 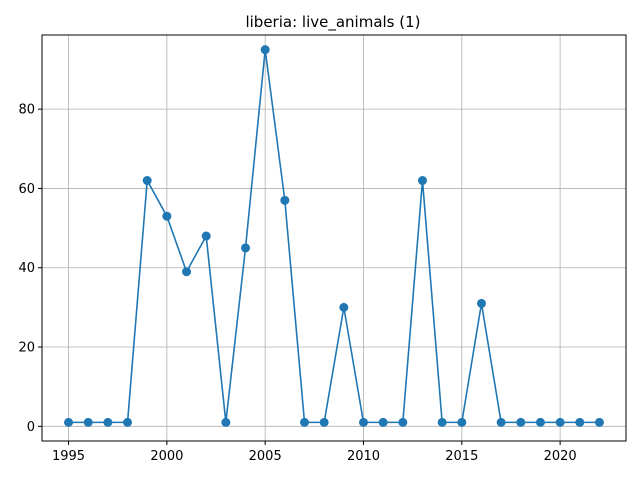 I want to click on y-tick-label: 80, so click(x=26, y=110).